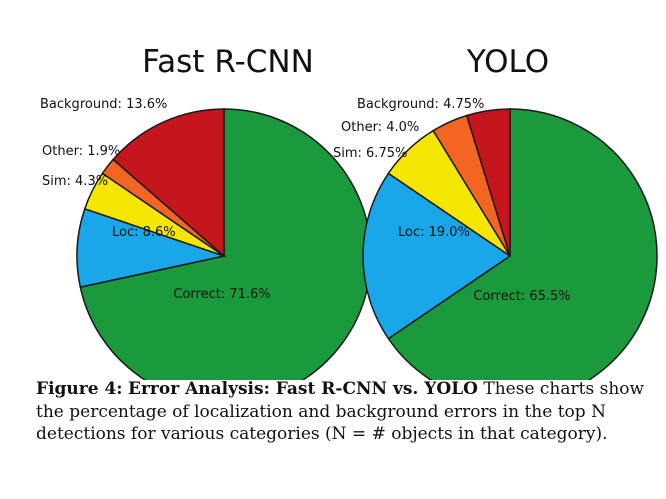  What do you see at coordinates (144, 232) in the screenshot?
I see `slice-label-loc: Loc: 8.6%` at bounding box center [144, 232].